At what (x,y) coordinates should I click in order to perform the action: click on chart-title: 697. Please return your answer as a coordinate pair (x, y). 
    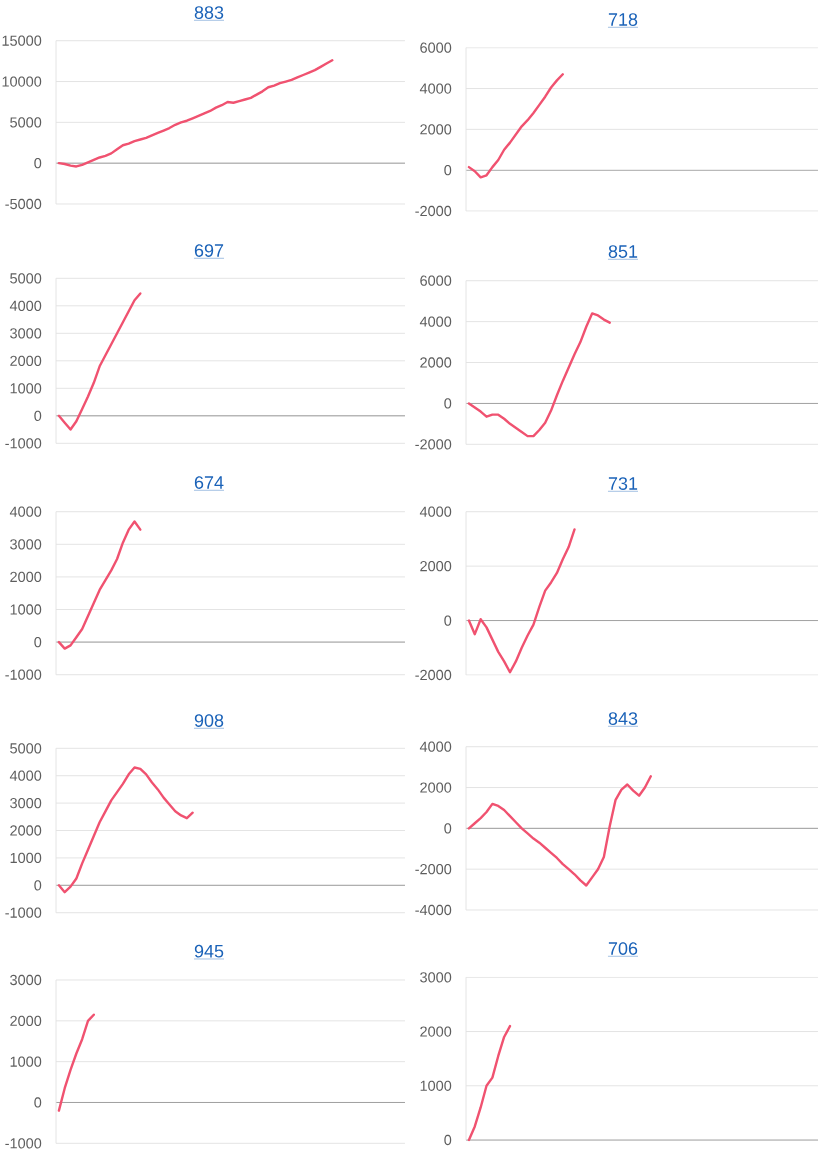
    Looking at the image, I should click on (209, 250).